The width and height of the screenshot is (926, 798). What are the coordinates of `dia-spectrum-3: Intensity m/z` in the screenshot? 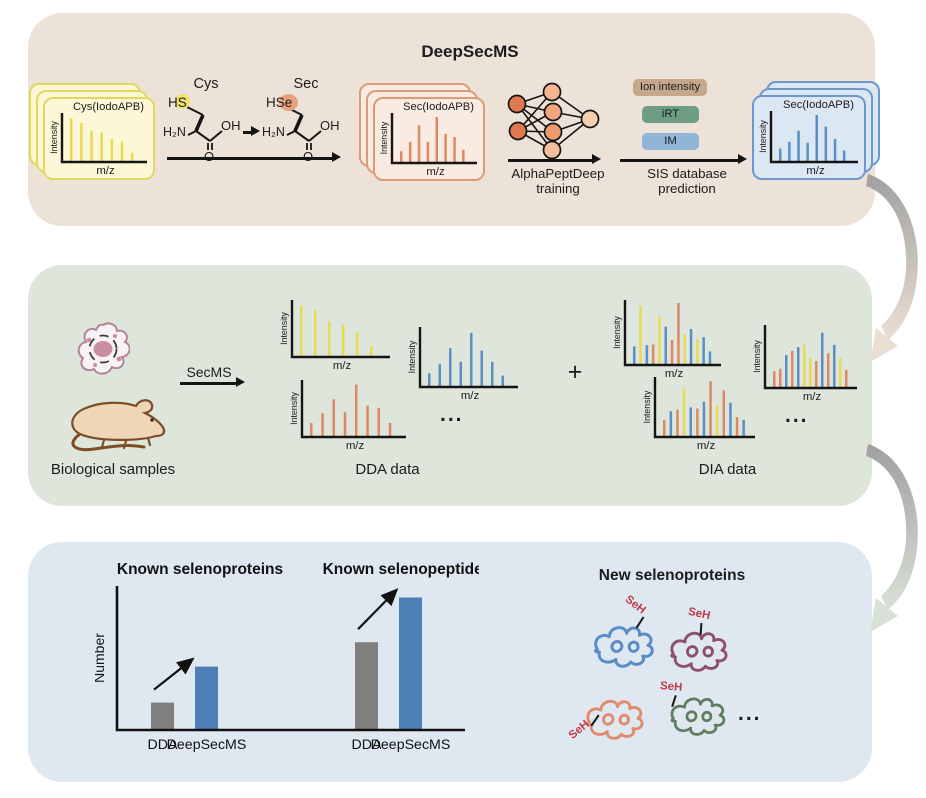 It's located at (699, 412).